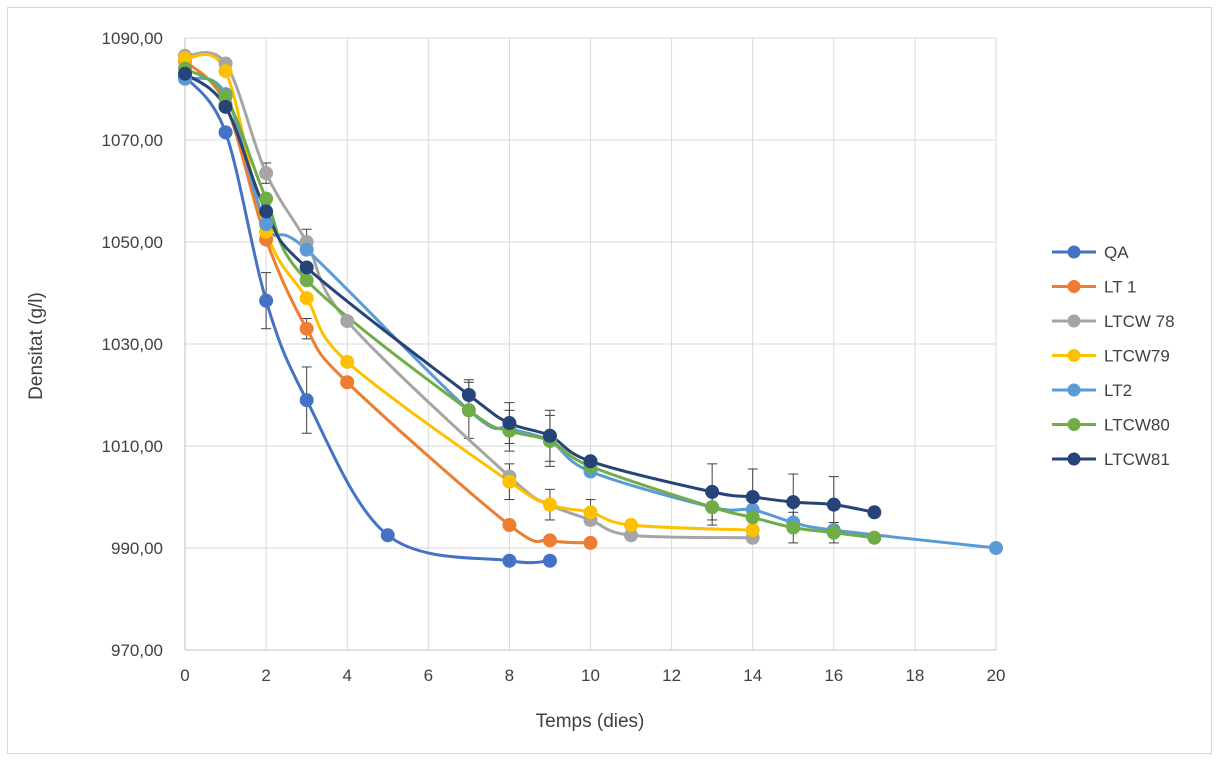 The height and width of the screenshot is (761, 1220). I want to click on y-tick-label: 990,00, so click(137, 548).